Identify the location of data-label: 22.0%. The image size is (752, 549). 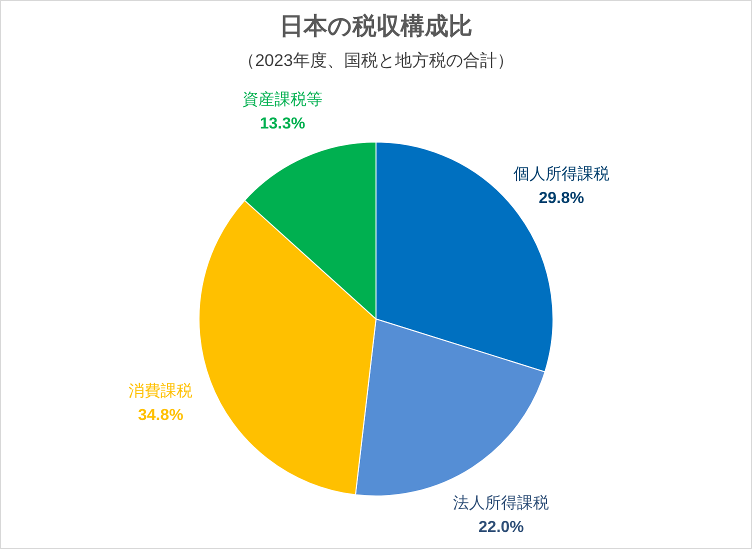
(501, 527).